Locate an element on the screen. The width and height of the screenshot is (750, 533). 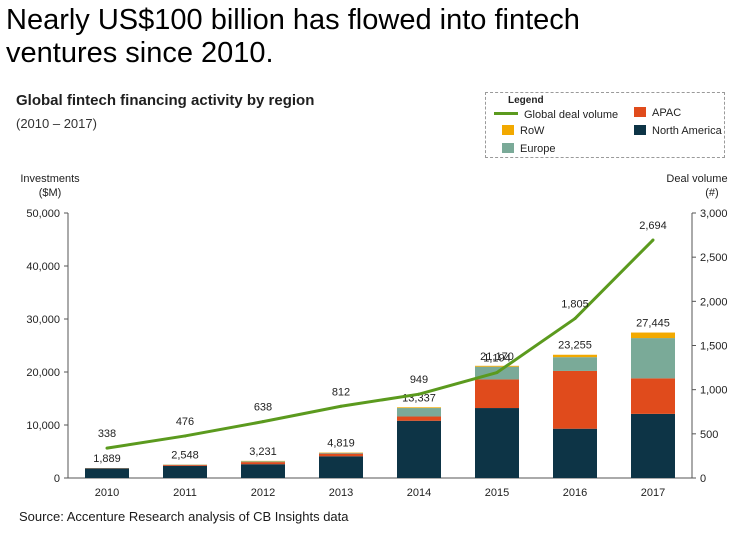
x-tick-label: 2010 is located at coordinates (107, 493).